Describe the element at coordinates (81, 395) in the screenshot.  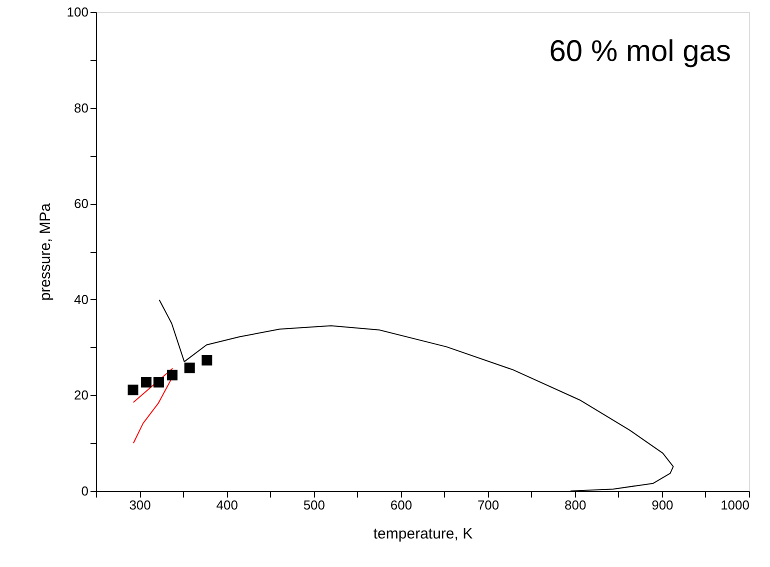
I see `y-tick-label: 20` at that location.